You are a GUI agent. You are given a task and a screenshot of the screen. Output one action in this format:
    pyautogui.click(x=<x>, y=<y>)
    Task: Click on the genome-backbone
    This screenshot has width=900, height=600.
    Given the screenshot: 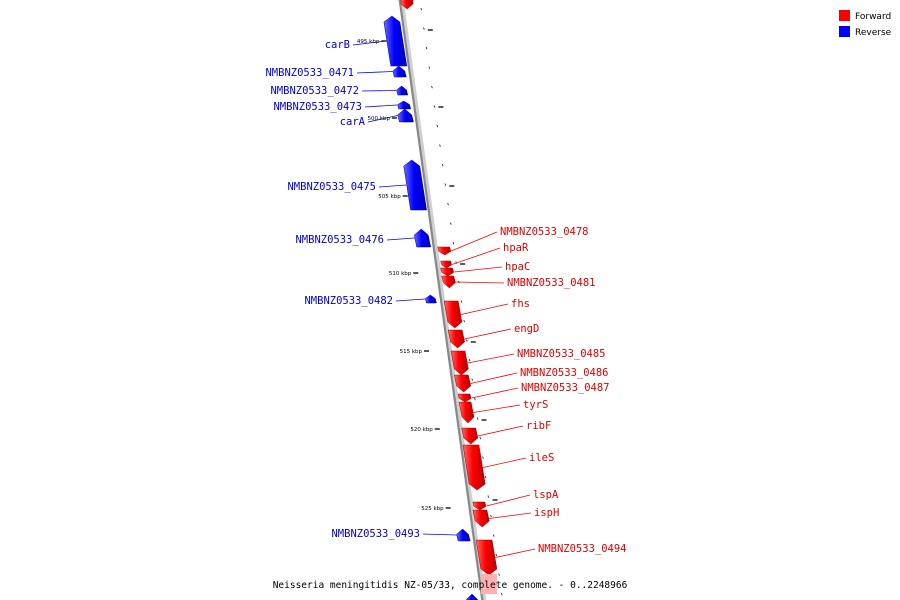 What is the action you would take?
    pyautogui.click(x=442, y=300)
    